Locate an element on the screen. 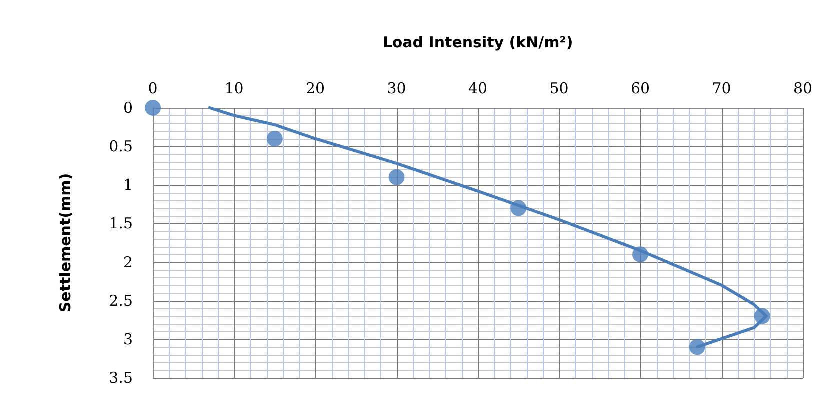  y-tick-label: 2 is located at coordinates (128, 262).